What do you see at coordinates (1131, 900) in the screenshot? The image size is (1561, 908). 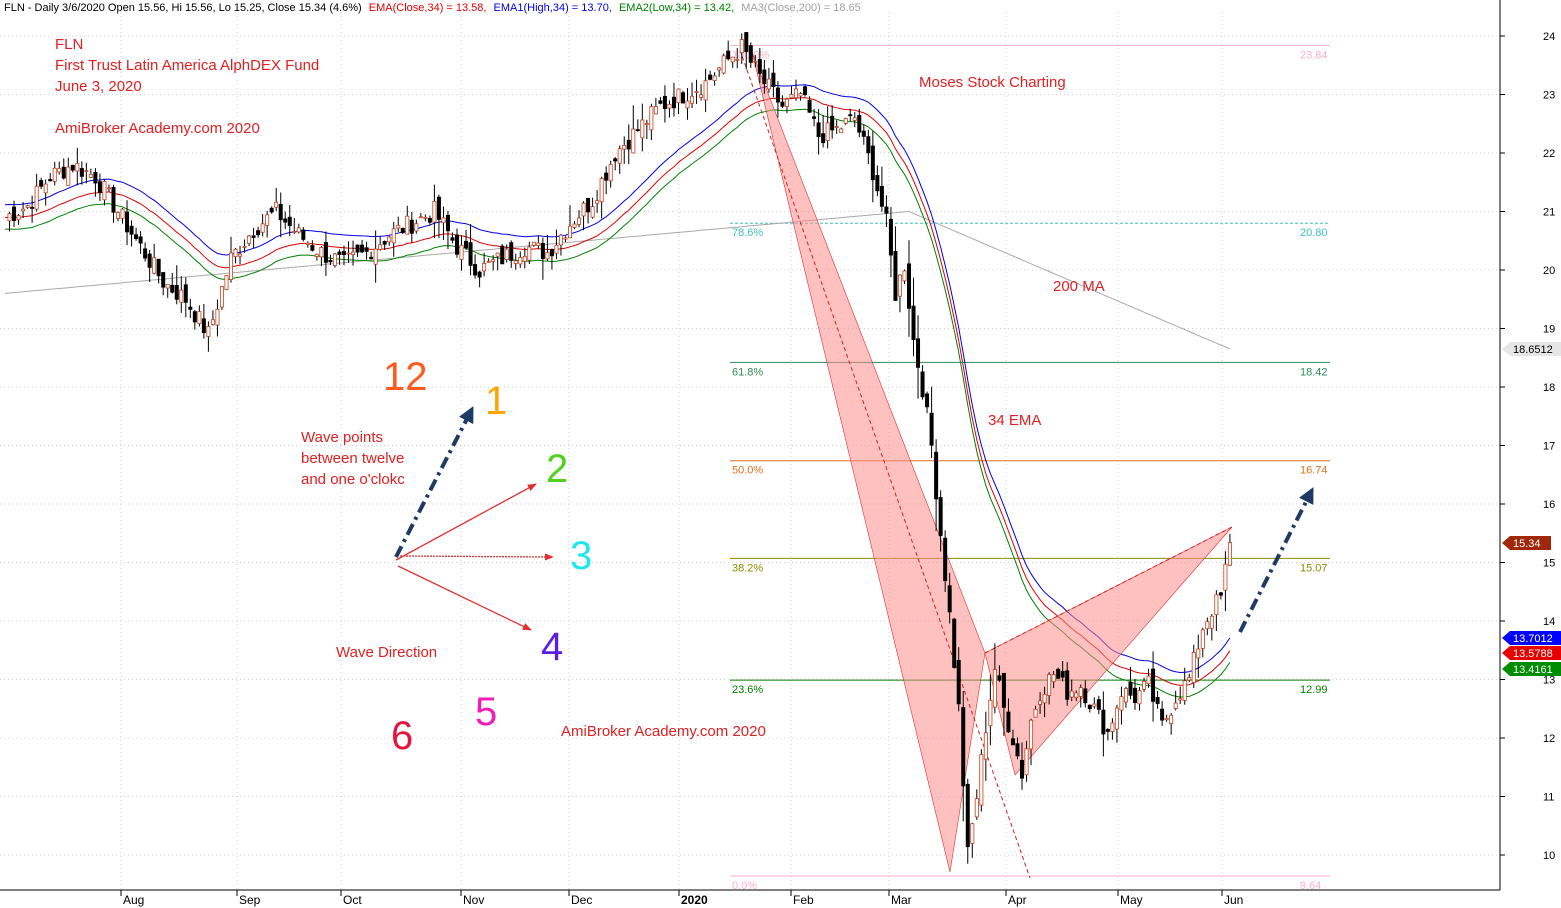 I see `x-tick-label: May` at bounding box center [1131, 900].